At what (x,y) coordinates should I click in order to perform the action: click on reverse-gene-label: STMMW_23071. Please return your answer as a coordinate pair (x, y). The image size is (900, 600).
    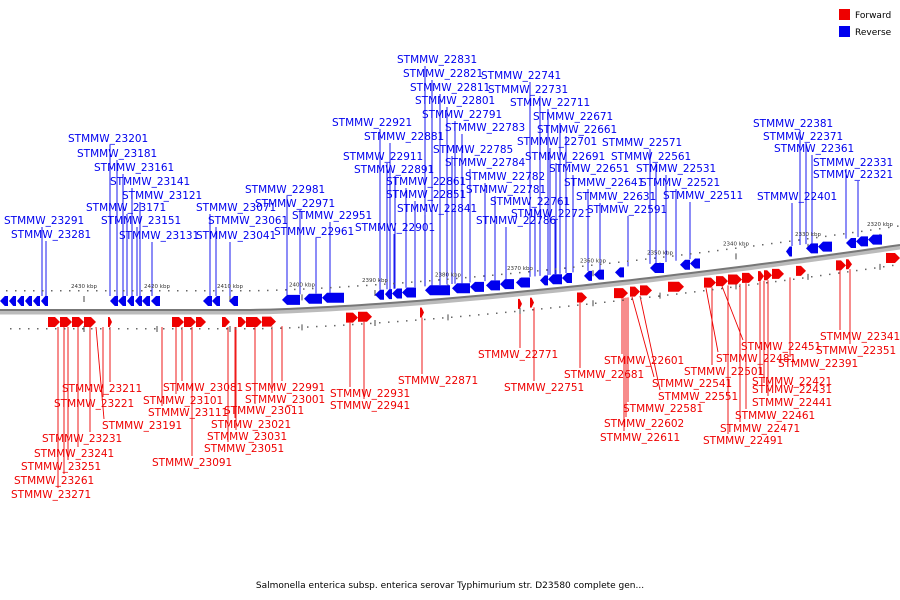
    Looking at the image, I should click on (236, 208).